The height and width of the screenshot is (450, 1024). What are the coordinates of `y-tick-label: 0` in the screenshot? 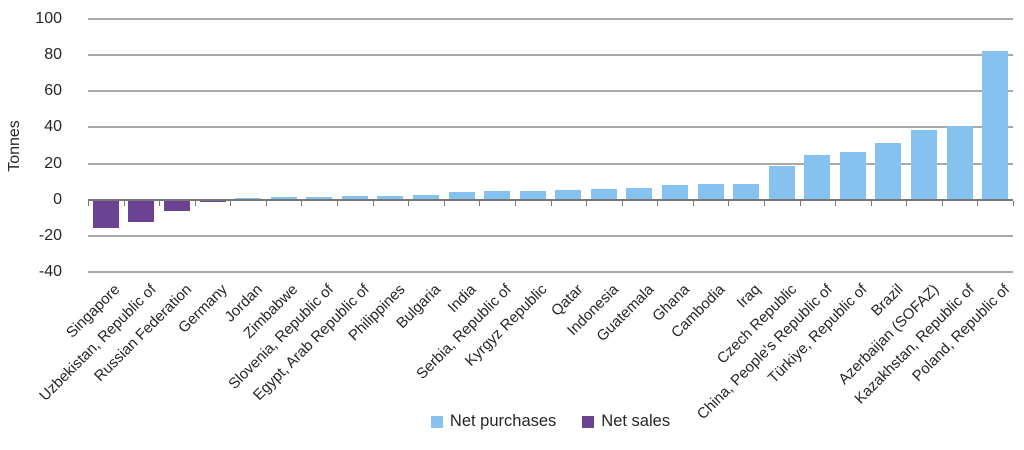 It's located at (57, 199).